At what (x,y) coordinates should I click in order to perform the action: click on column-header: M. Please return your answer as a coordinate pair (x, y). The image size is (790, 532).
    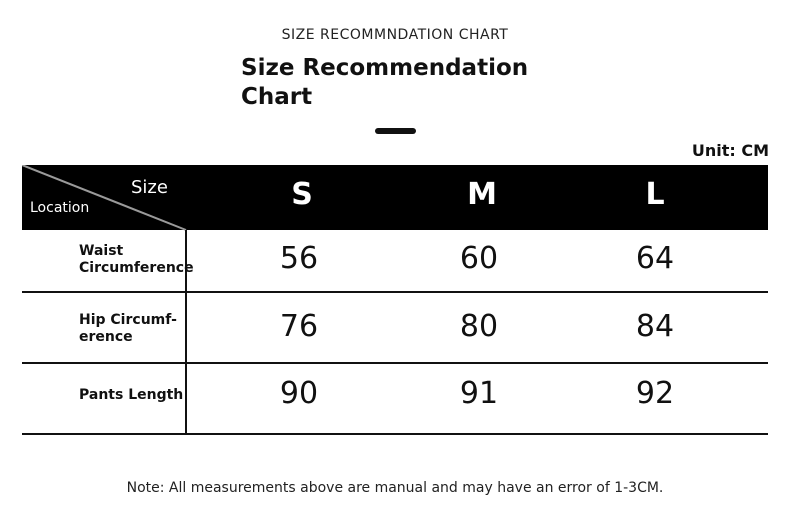
    Looking at the image, I should click on (482, 194).